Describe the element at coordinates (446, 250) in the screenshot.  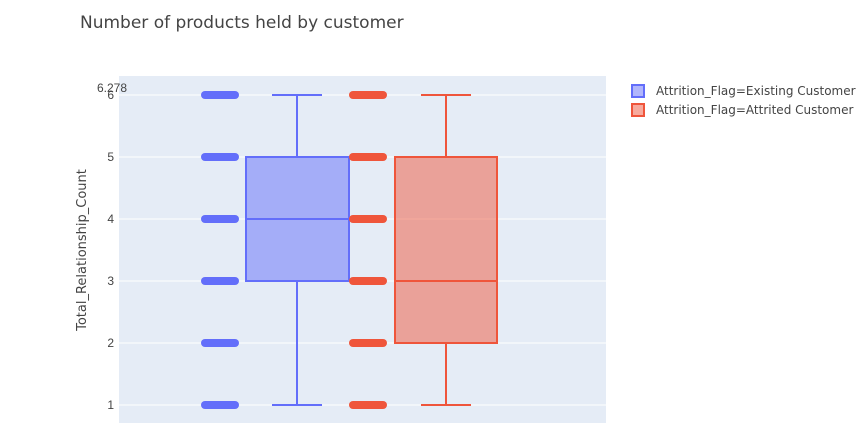
I see `box-iqr` at that location.